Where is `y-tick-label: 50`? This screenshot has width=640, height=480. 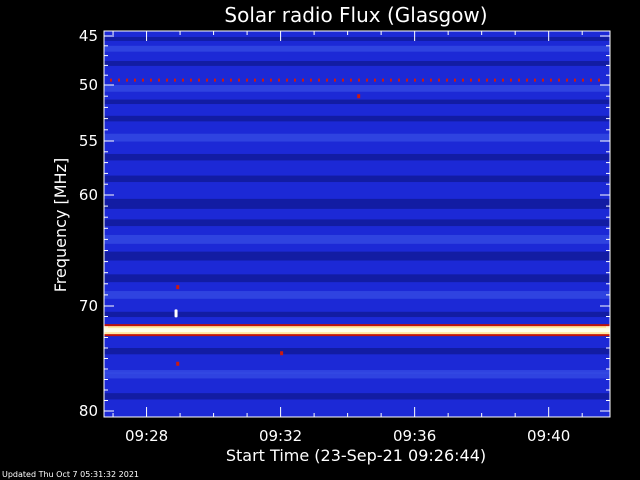 y-tick-label: 50 is located at coordinates (88, 85).